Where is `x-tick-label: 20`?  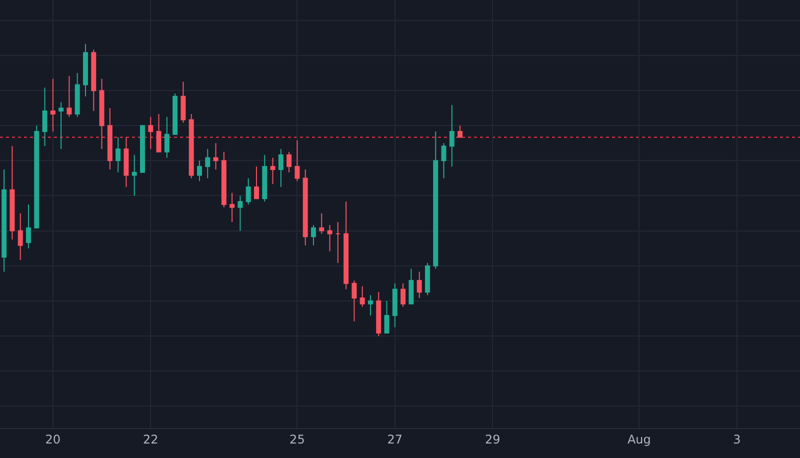 x-tick-label: 20 is located at coordinates (53, 439).